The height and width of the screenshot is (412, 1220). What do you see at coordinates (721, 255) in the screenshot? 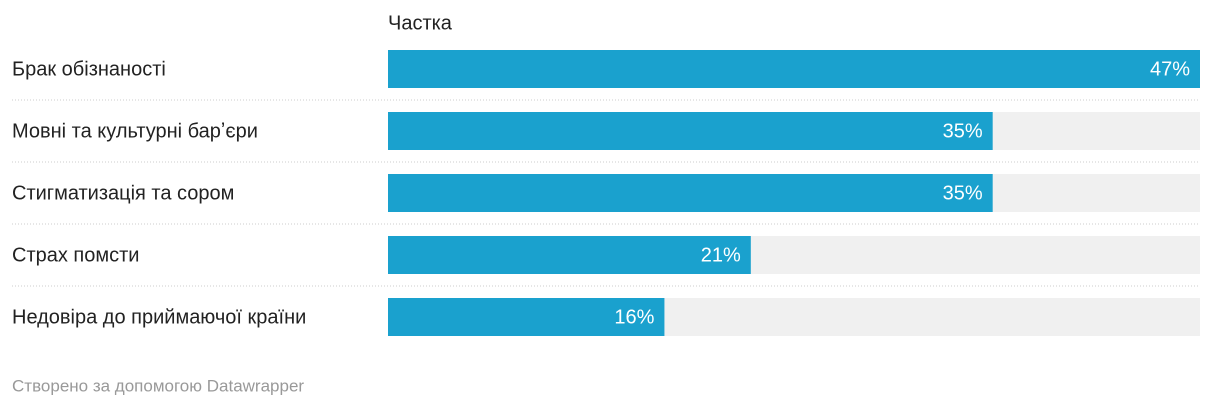
I see `value-label: 21%` at bounding box center [721, 255].